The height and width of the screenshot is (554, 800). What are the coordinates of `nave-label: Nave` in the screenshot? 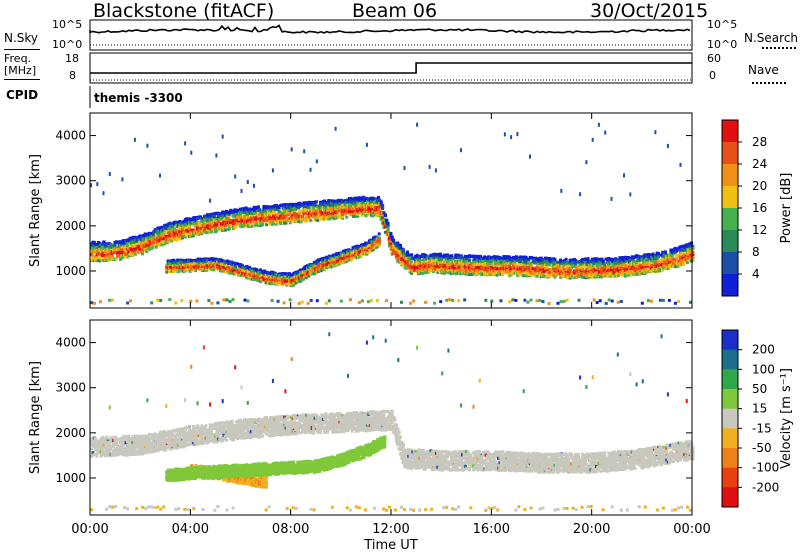 It's located at (763, 70).